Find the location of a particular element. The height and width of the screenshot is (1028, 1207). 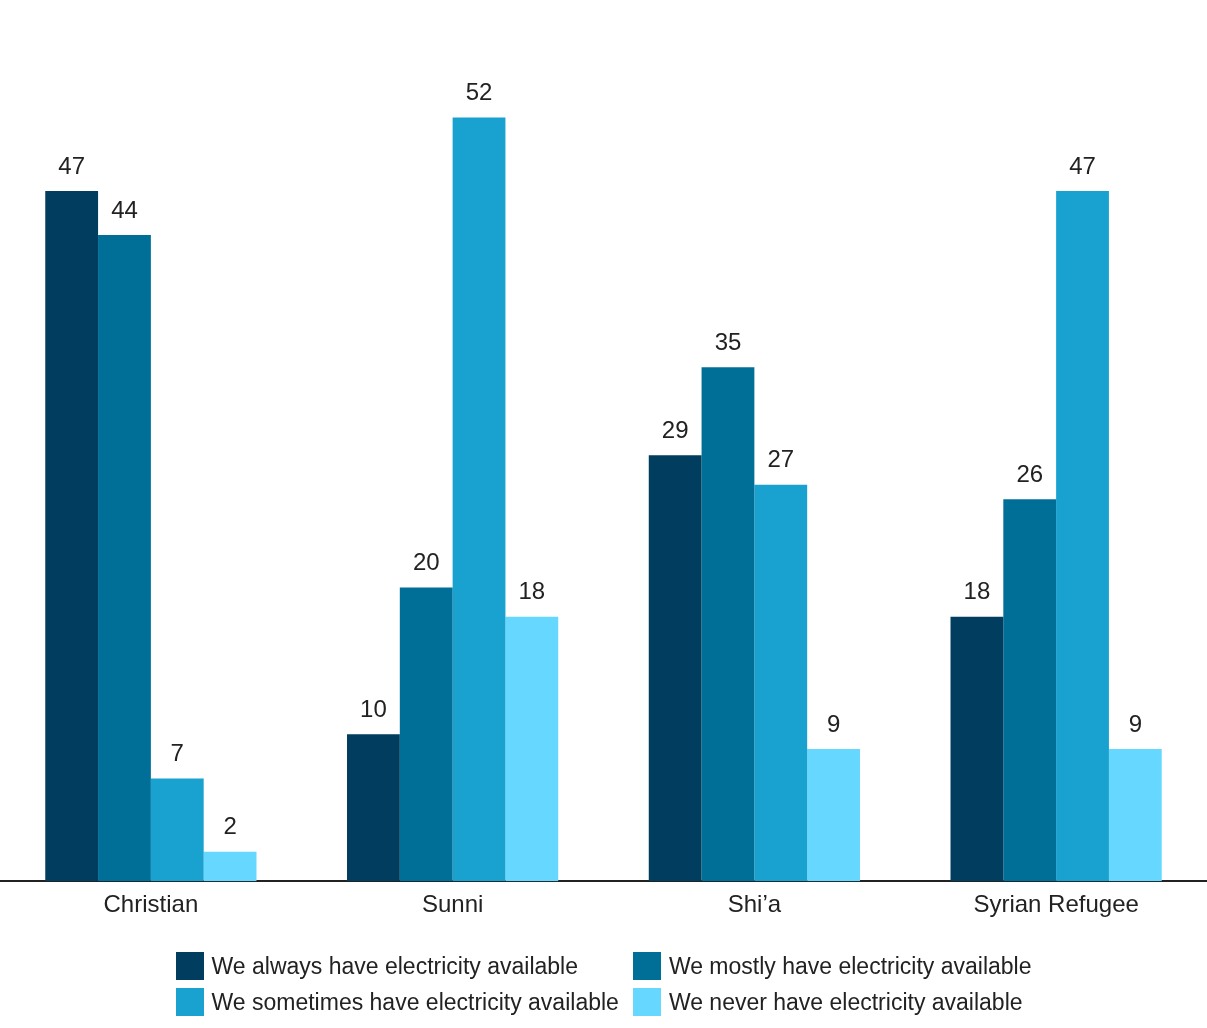

data-label: 52 is located at coordinates (479, 92).